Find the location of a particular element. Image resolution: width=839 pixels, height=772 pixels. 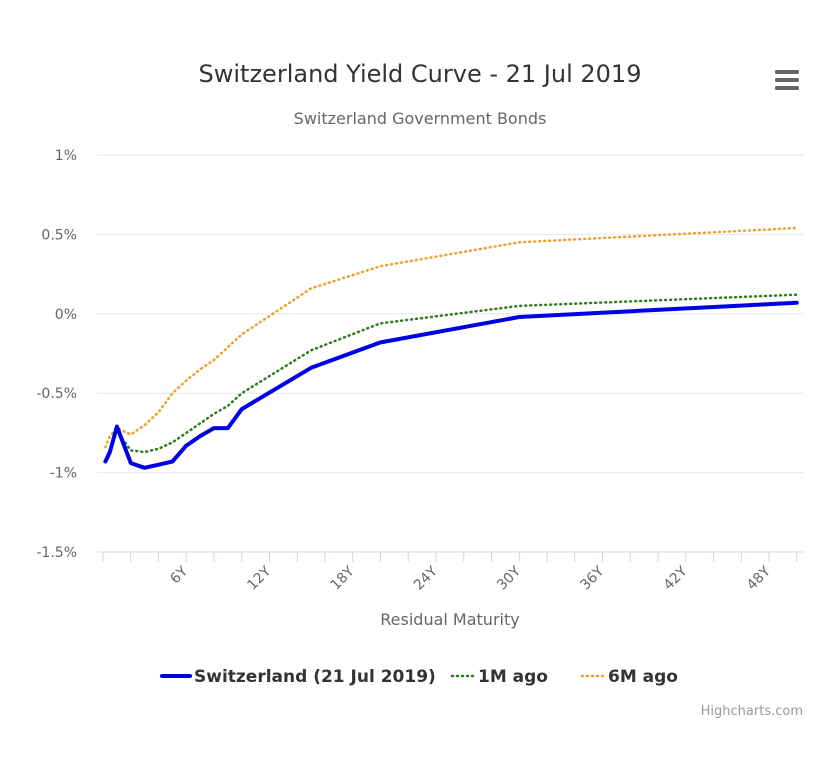

hamburger-menu-icon is located at coordinates (788, 80).